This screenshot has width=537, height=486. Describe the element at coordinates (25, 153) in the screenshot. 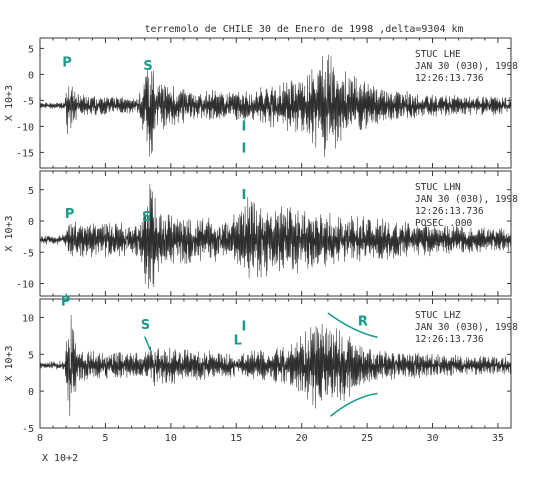

I see `y-tick-label: -15` at that location.